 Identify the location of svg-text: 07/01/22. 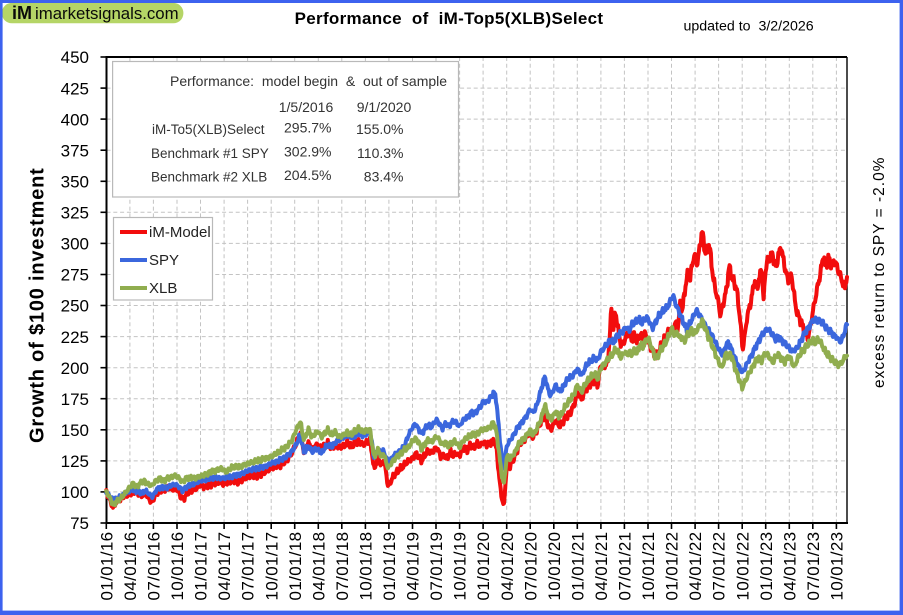
(719, 566).